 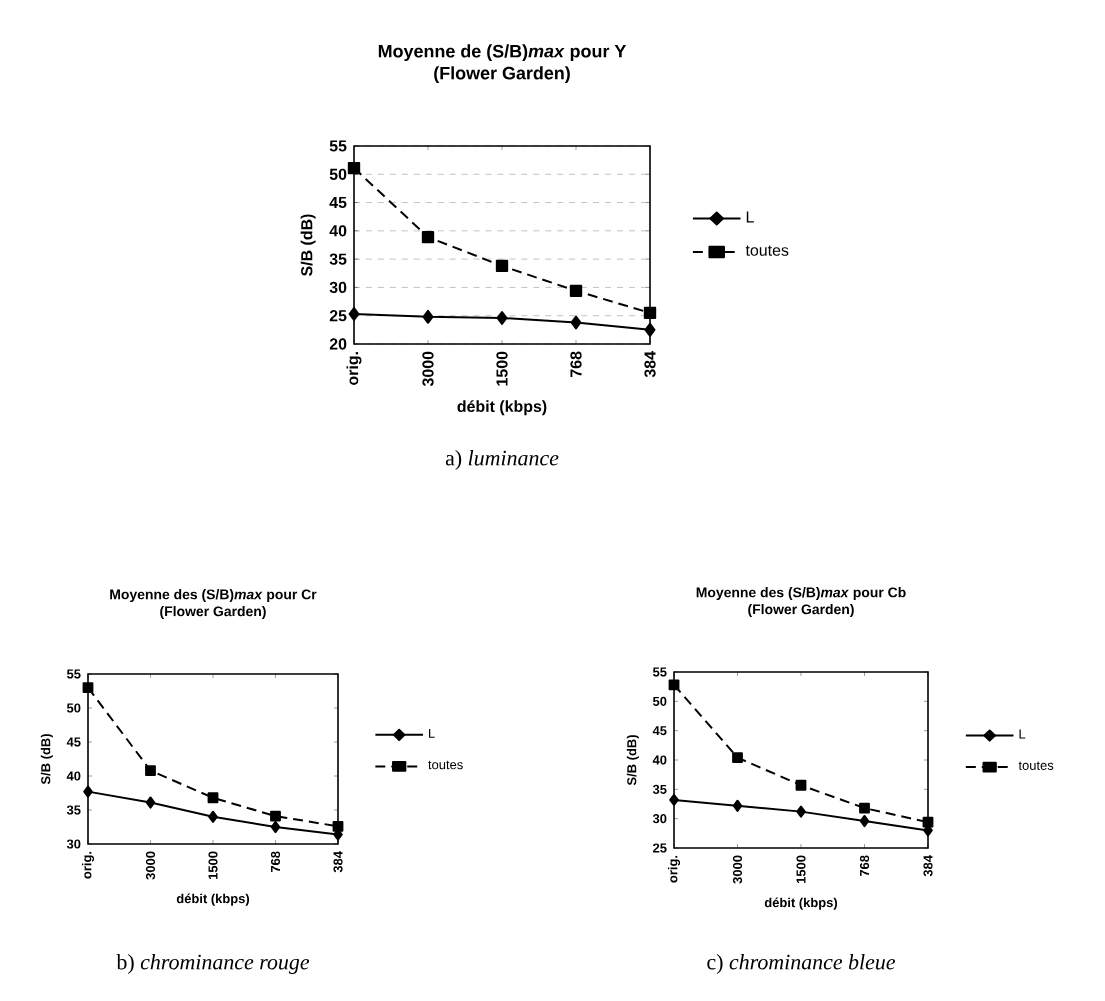 What do you see at coordinates (502, 460) in the screenshot?
I see `text: a) luminance` at bounding box center [502, 460].